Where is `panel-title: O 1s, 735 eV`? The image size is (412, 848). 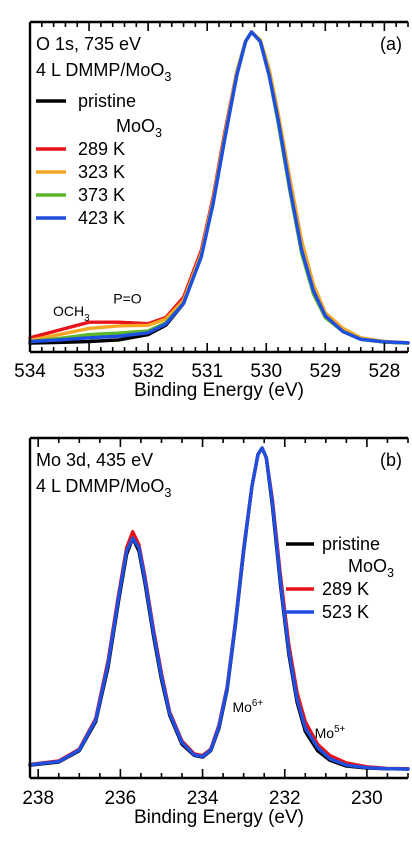
panel-title: O 1s, 735 eV is located at coordinates (88, 44).